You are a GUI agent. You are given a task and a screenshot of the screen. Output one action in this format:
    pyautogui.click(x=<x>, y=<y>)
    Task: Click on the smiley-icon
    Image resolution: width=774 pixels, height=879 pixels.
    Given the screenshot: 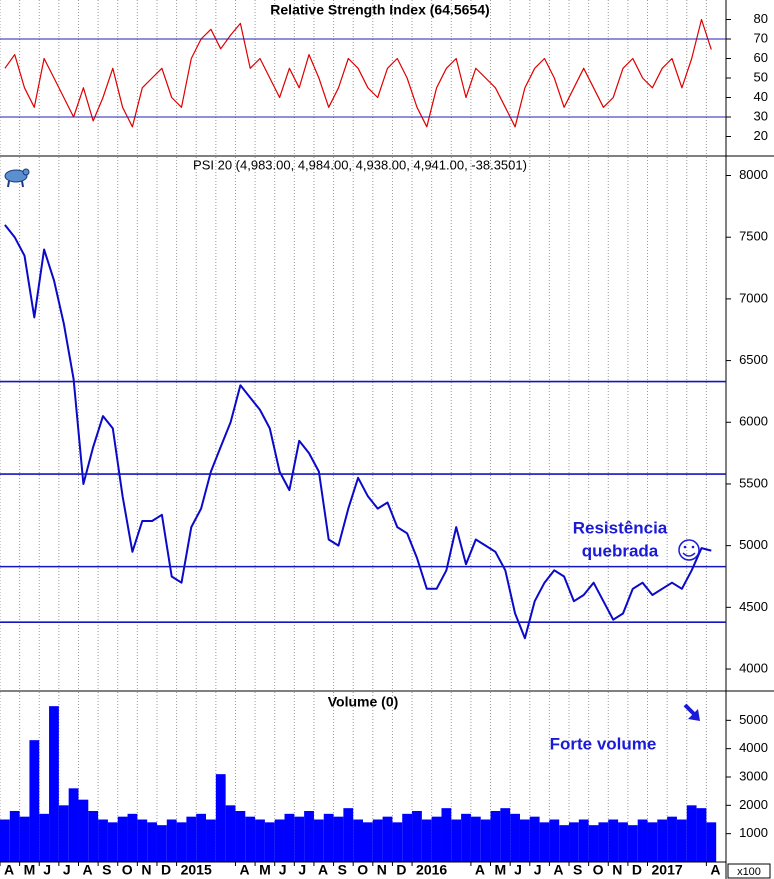 What is the action you would take?
    pyautogui.click(x=689, y=550)
    